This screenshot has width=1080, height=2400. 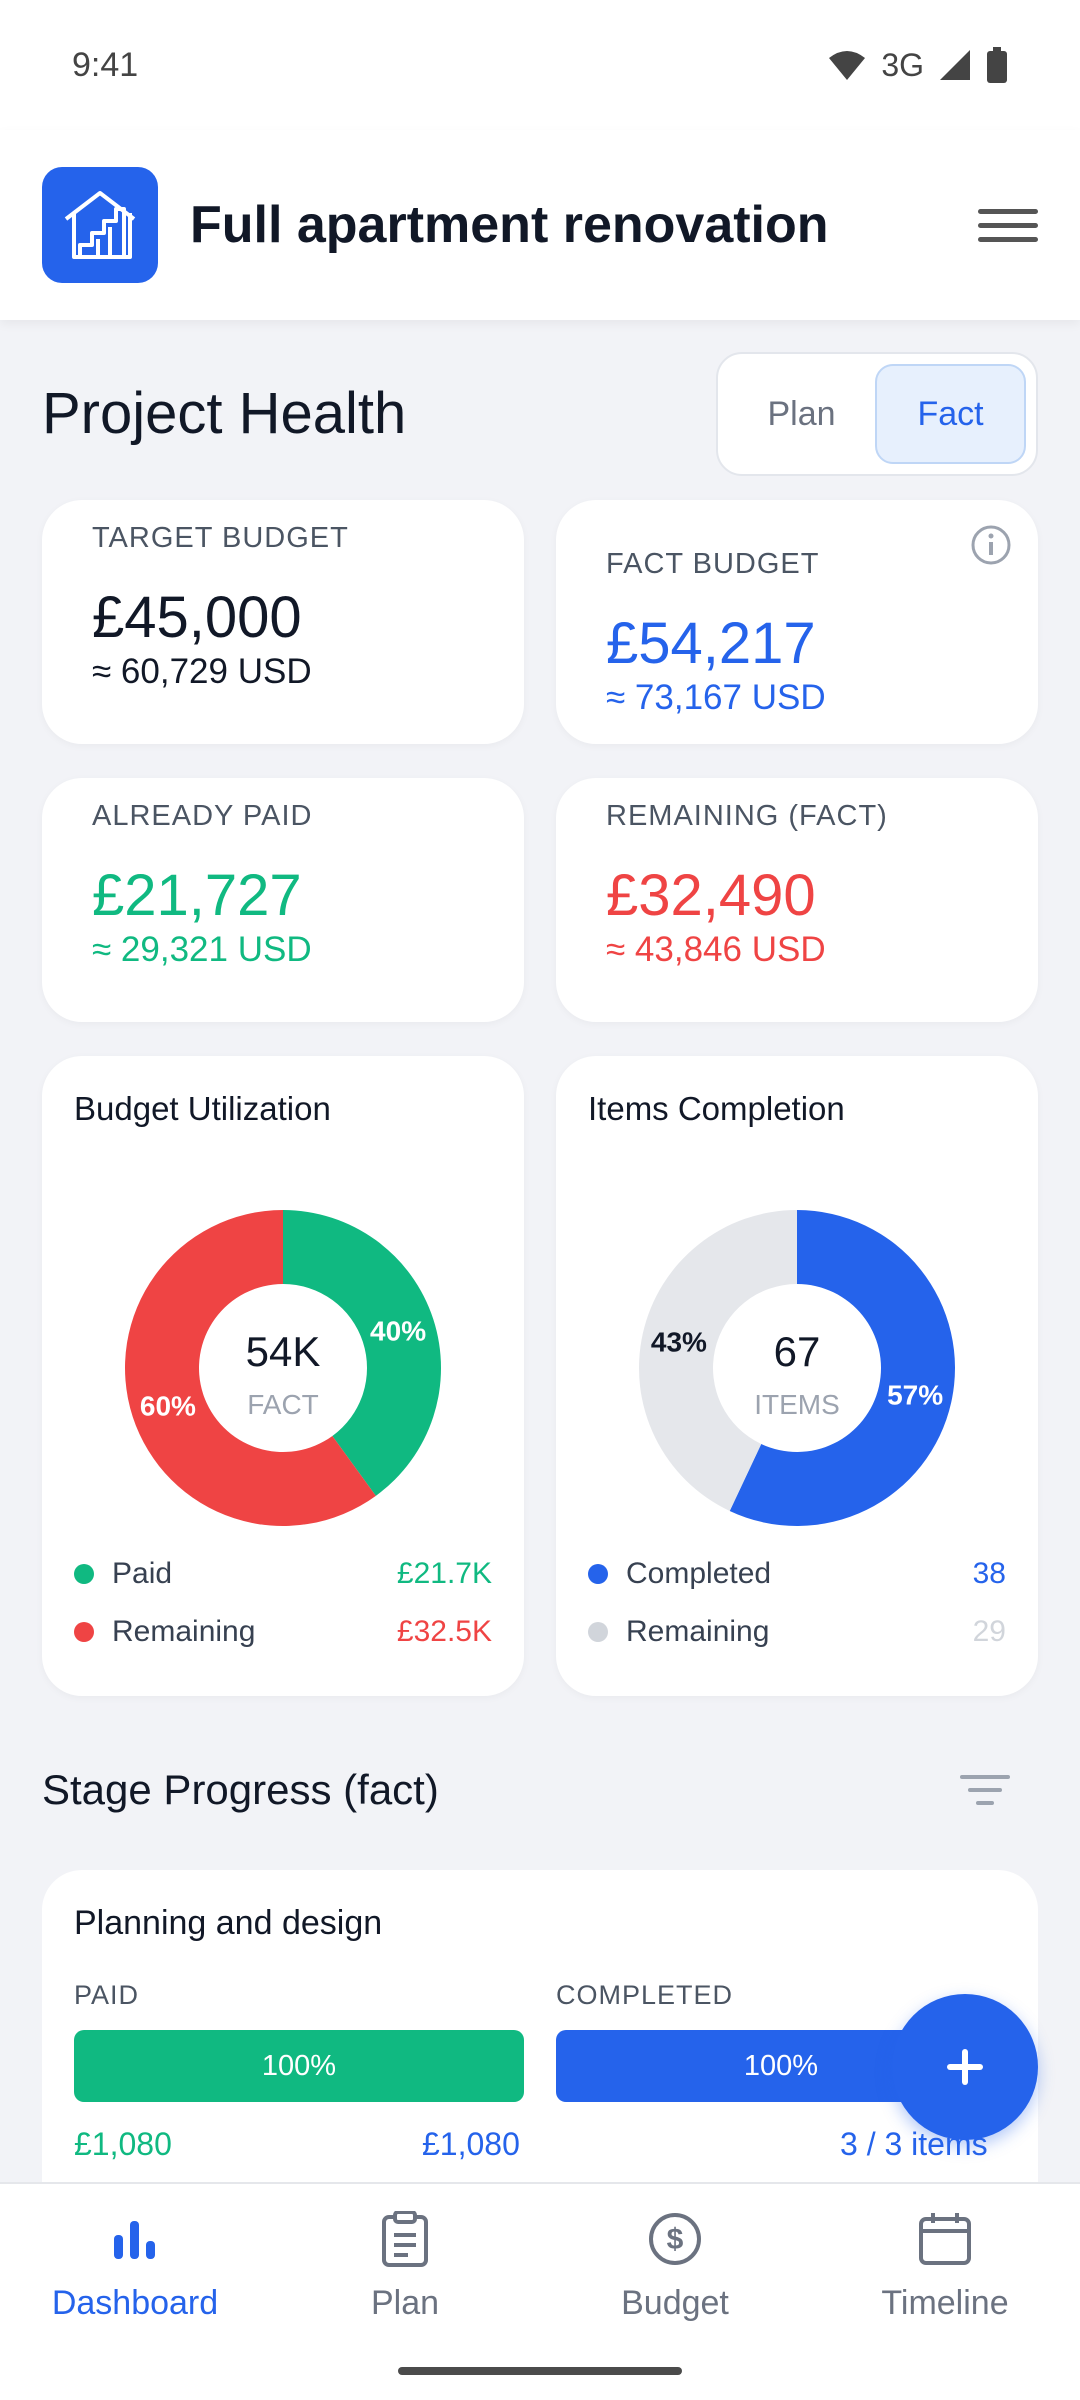 I want to click on toggle-fact: Fact, so click(x=950, y=414).